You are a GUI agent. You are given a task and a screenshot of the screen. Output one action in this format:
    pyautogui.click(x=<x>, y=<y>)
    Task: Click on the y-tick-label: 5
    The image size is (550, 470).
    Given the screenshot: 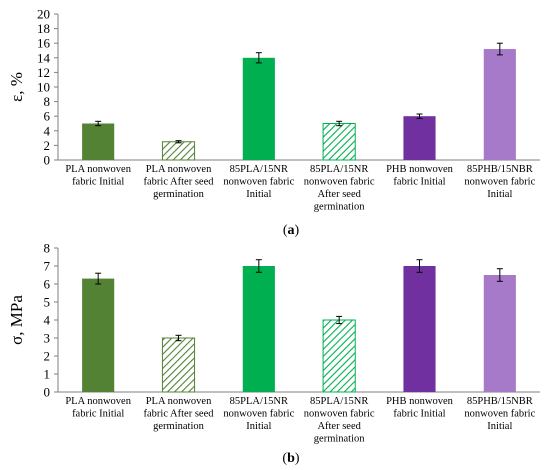 What is the action you would take?
    pyautogui.click(x=47, y=302)
    